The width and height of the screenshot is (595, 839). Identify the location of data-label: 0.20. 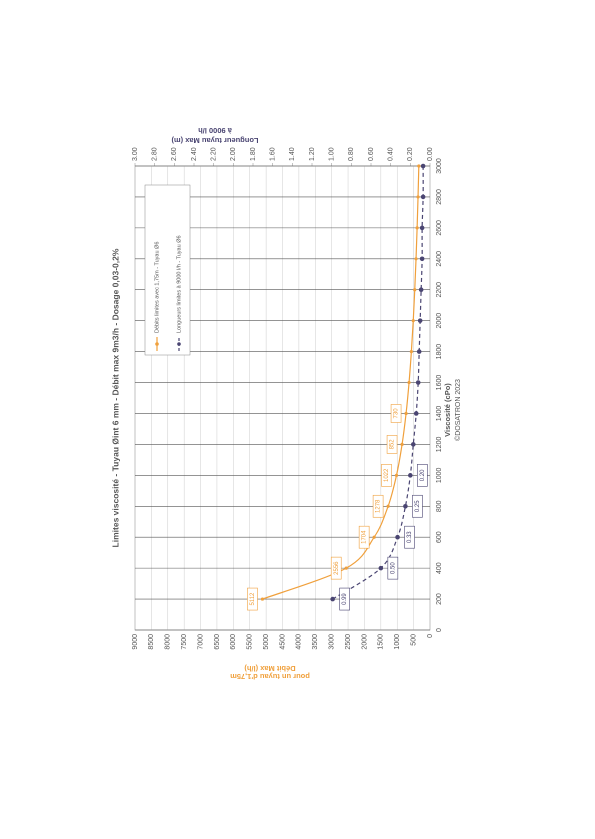
(423, 475).